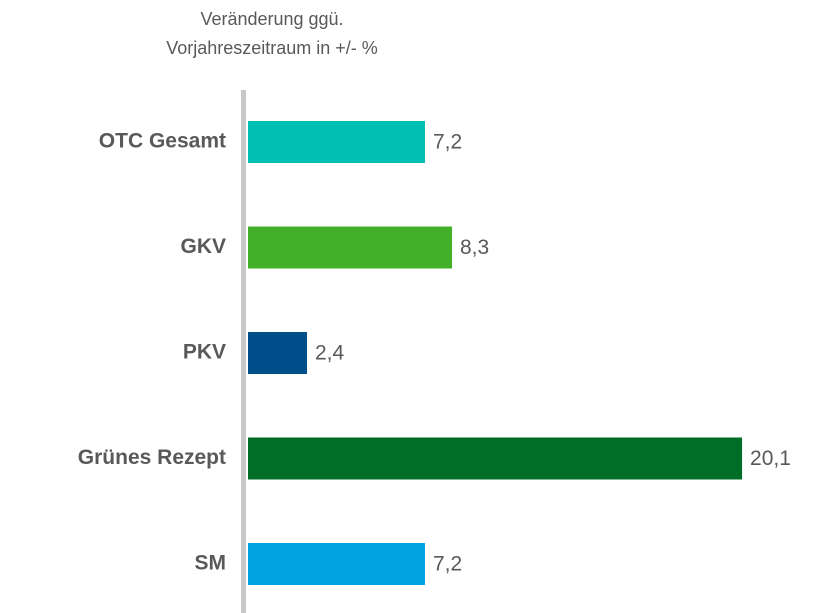  Describe the element at coordinates (162, 141) in the screenshot. I see `category-label: OTC Gesamt` at that location.